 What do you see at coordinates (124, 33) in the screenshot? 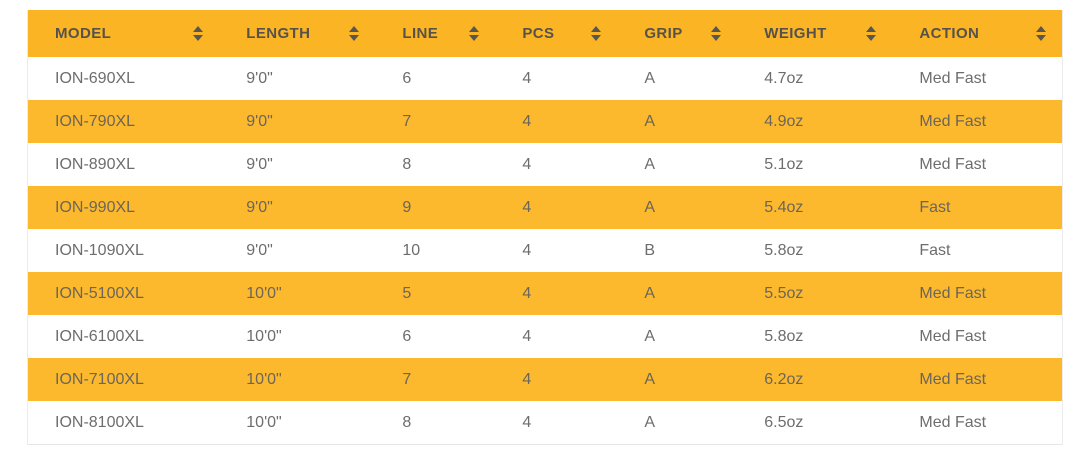
I see `column-header-model: MODEL` at bounding box center [124, 33].